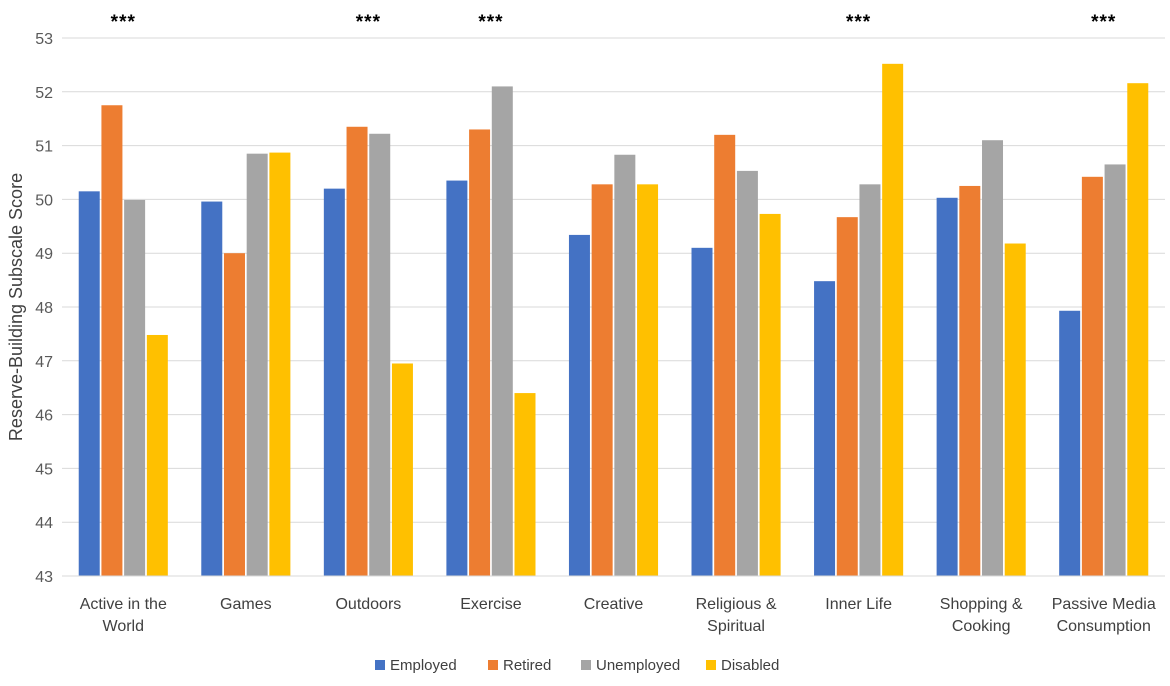 This screenshot has height=686, width=1170. I want to click on legend-swatch-unemployed, so click(586, 665).